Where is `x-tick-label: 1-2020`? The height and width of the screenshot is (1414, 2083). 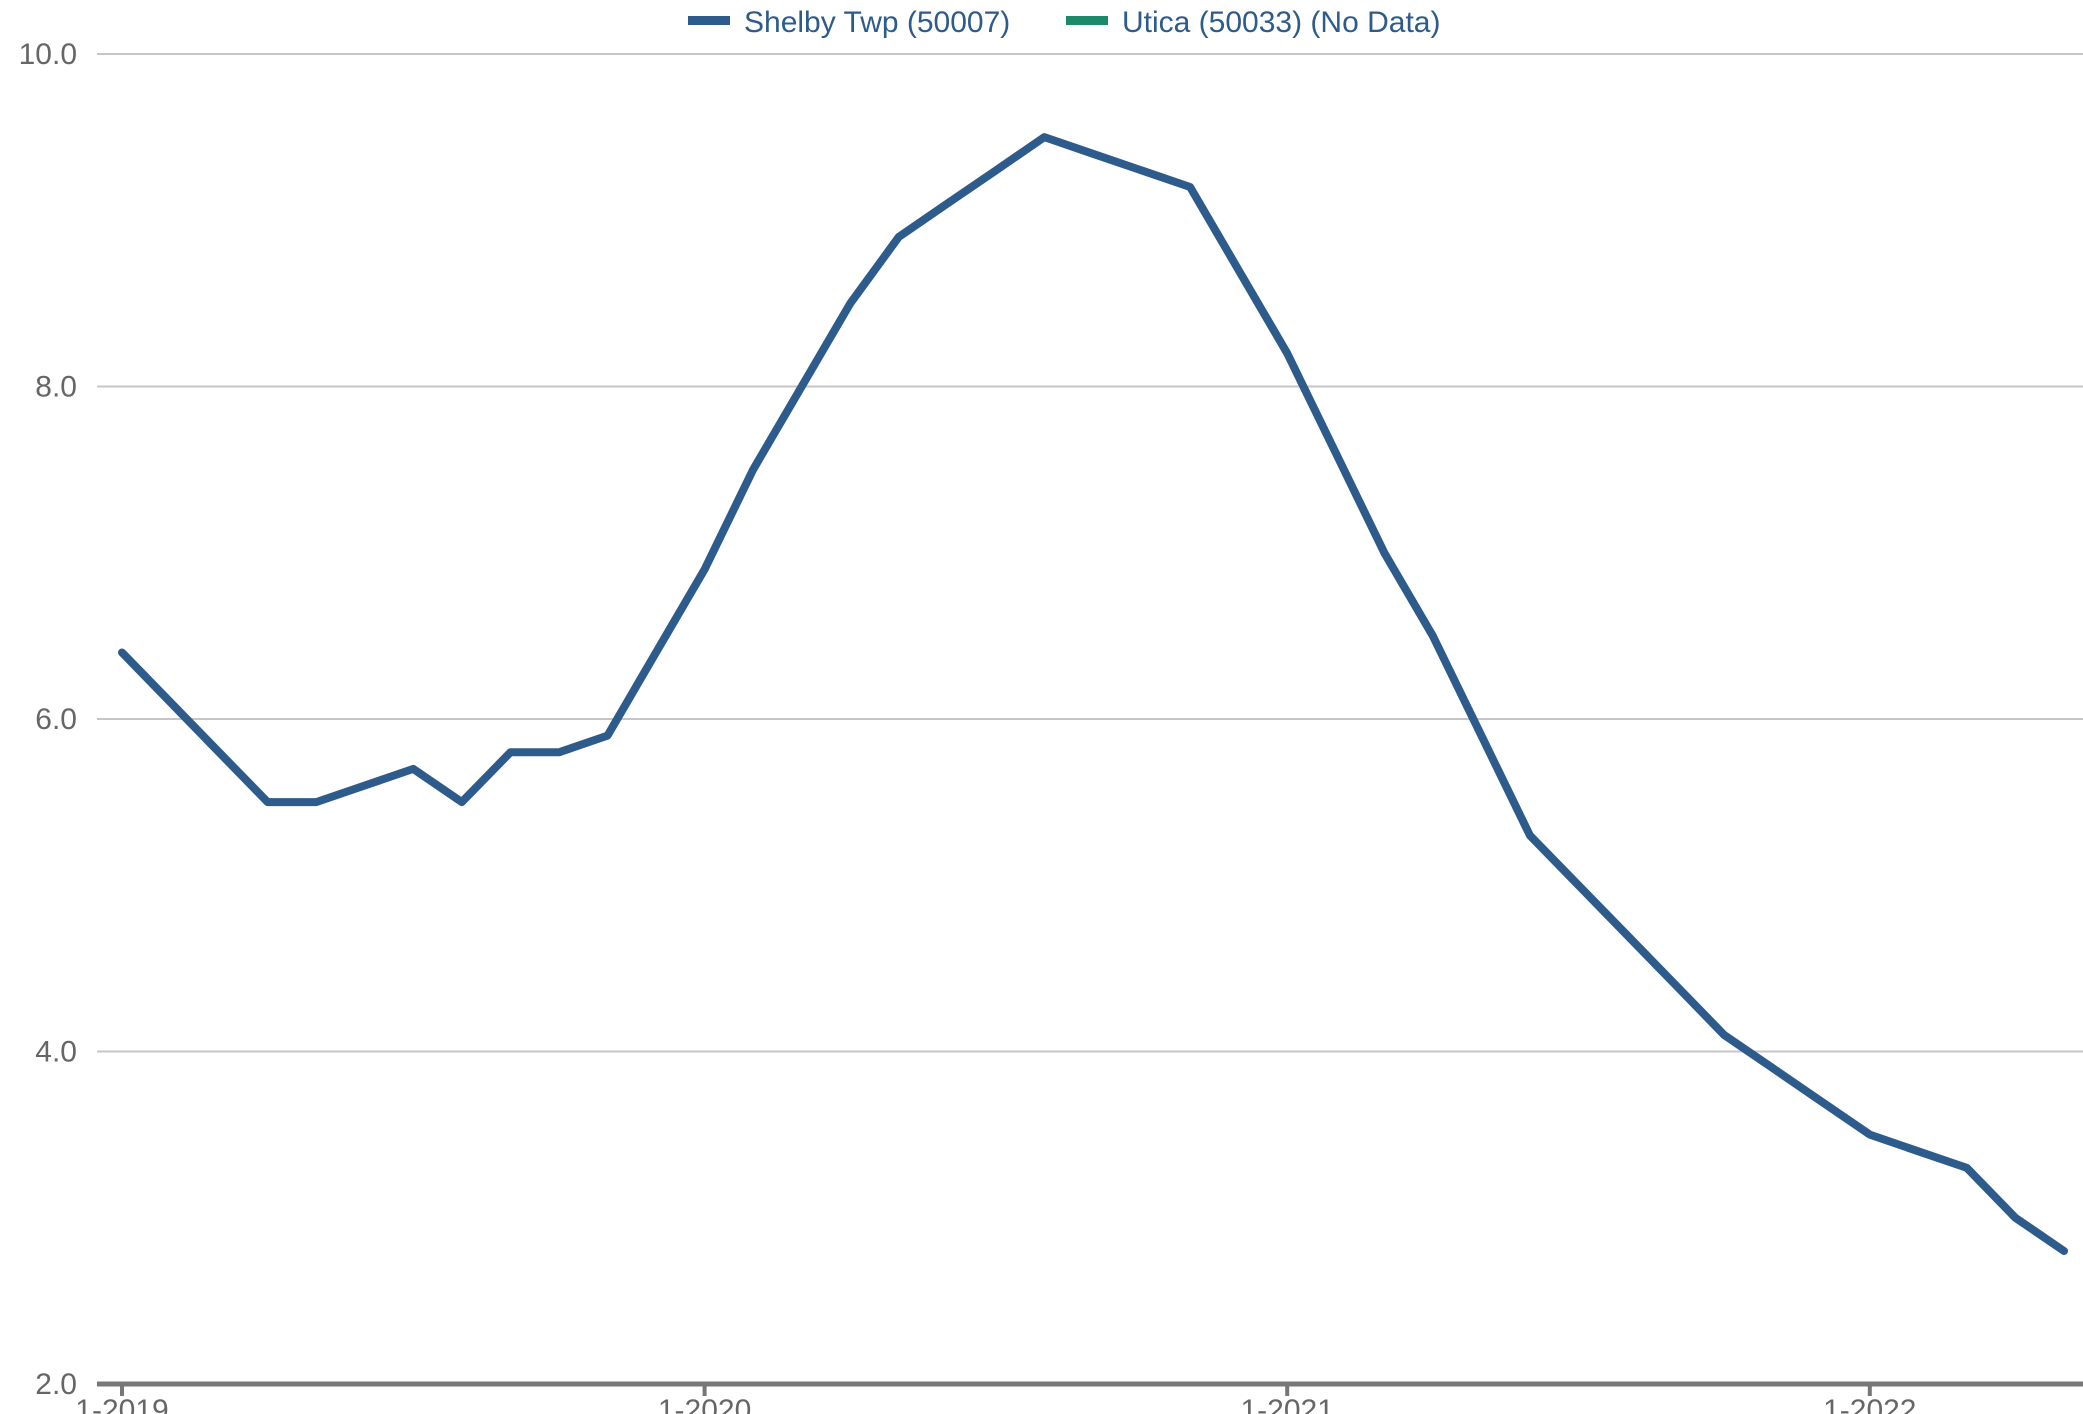
x-tick-label: 1-2020 is located at coordinates (704, 1404).